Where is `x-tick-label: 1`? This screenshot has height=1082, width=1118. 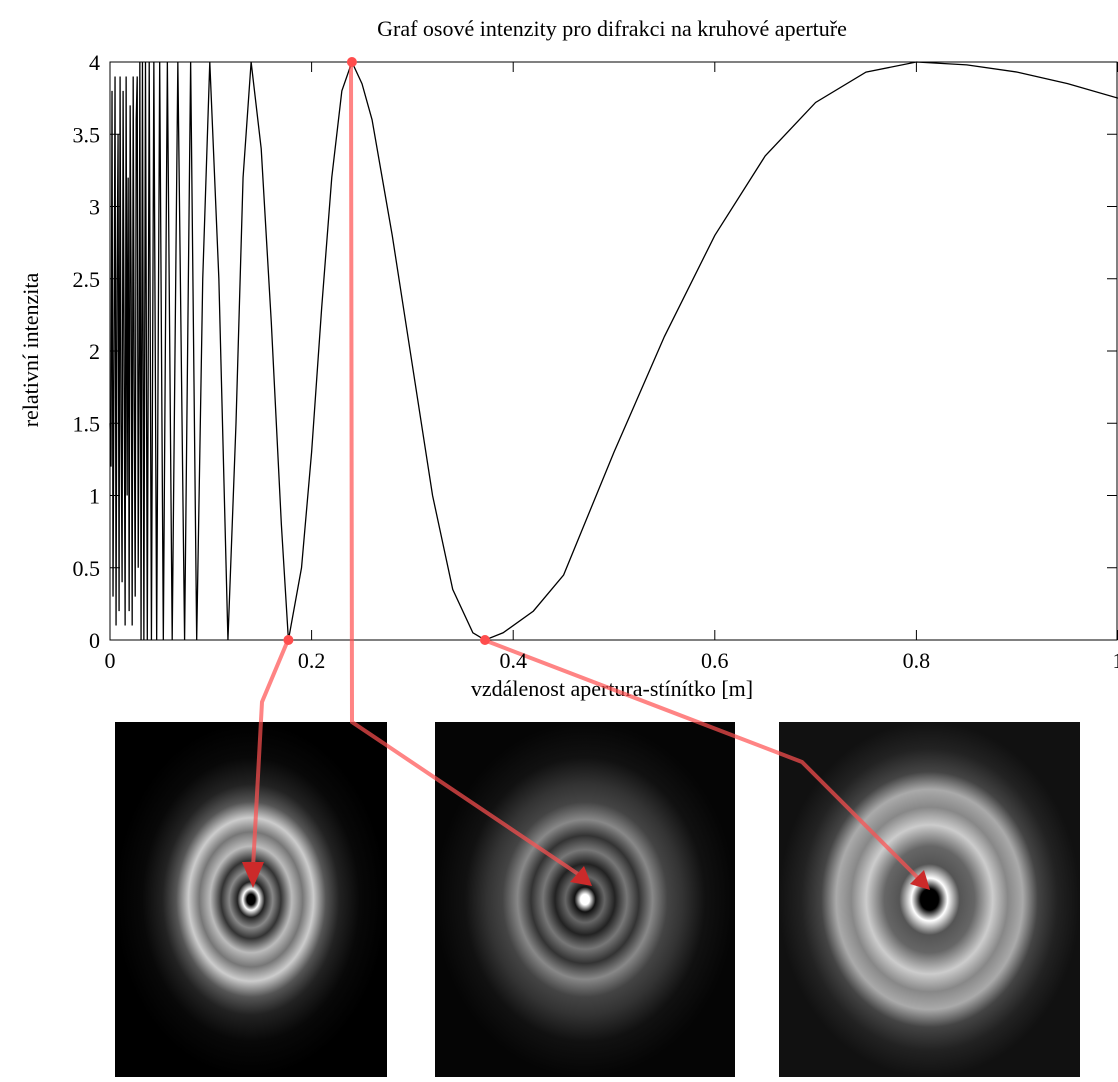
x-tick-label: 1 is located at coordinates (1115, 660).